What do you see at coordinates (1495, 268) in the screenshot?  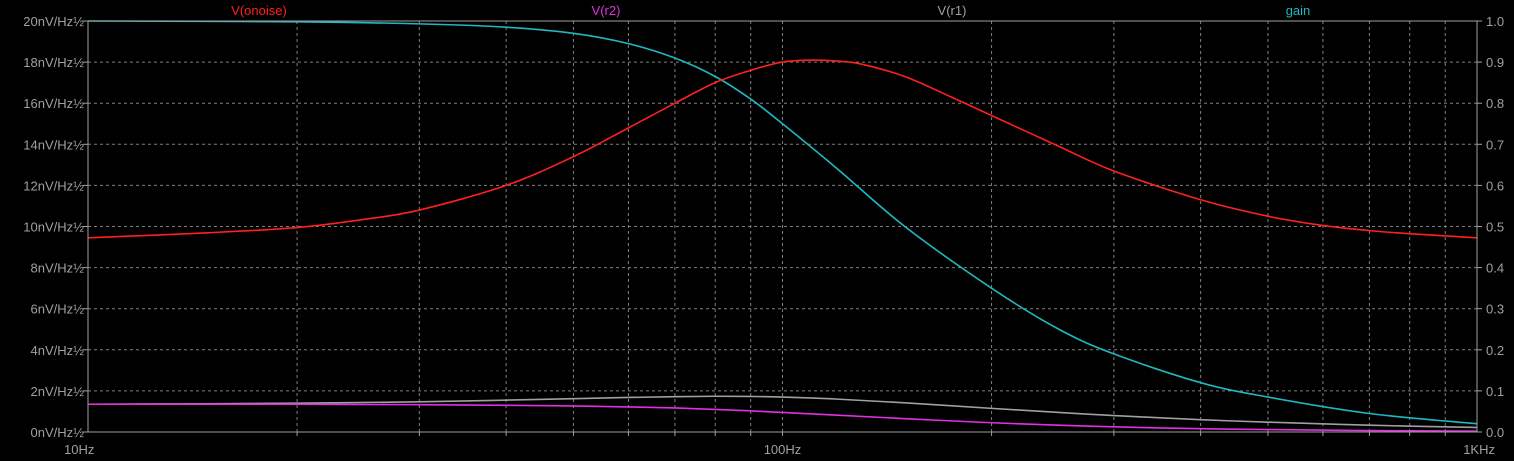 I see `y-tick-label-right: 0.4` at bounding box center [1495, 268].